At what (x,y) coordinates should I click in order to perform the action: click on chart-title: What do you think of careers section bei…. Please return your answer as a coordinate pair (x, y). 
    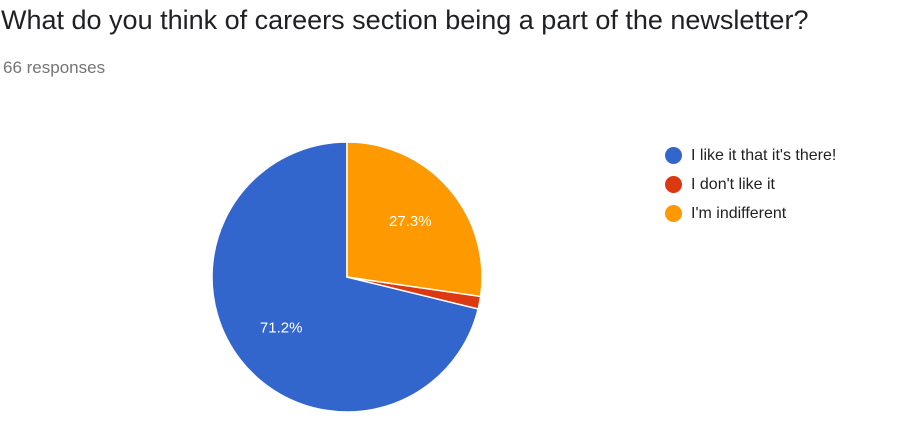
    Looking at the image, I should click on (405, 20).